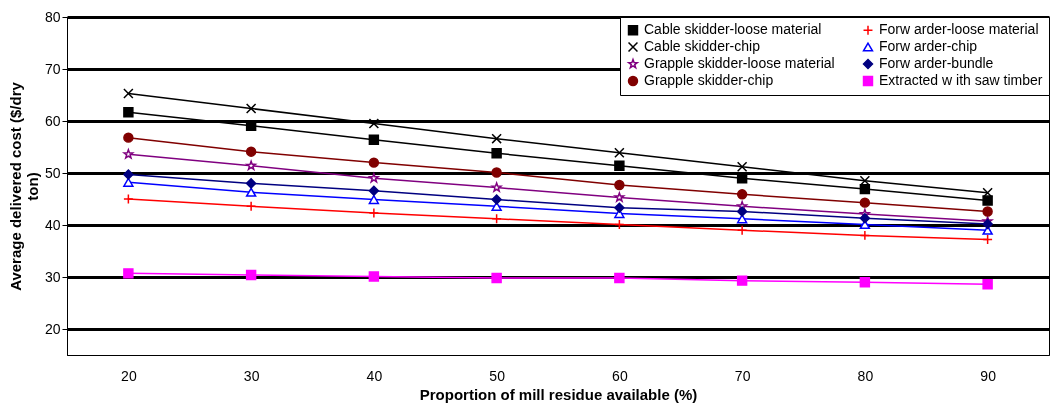 The image size is (1063, 410). I want to click on y-axis-title: Average delivered cost ($/dry ton), so click(23, 186).